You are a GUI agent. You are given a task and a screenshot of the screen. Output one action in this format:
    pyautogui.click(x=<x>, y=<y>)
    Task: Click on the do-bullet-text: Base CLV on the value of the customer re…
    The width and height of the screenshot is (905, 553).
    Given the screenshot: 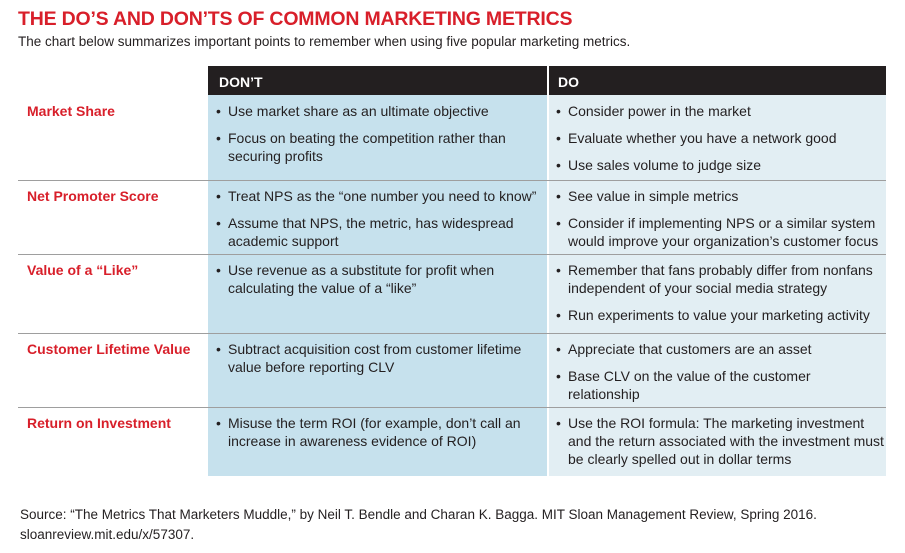 What is the action you would take?
    pyautogui.click(x=689, y=385)
    